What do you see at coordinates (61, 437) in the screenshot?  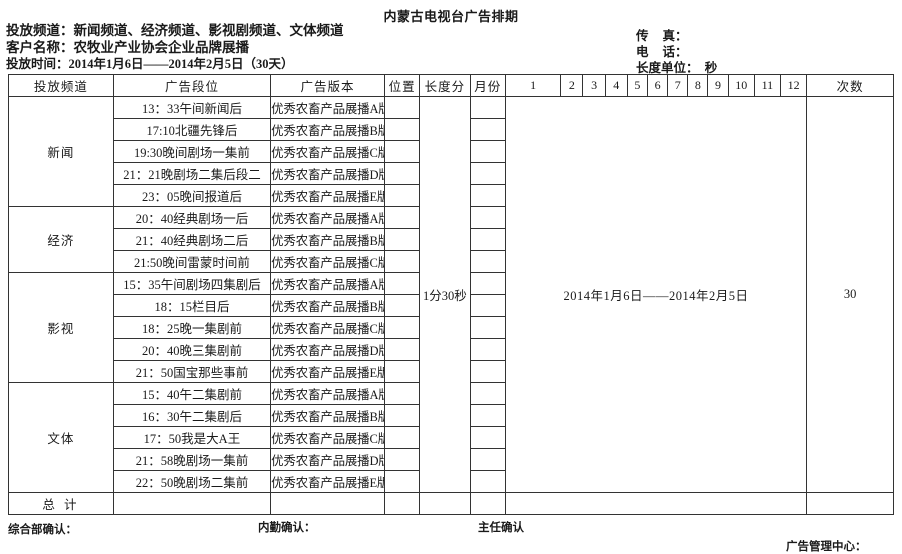 I see `channel-cell-文体: 文体` at bounding box center [61, 437].